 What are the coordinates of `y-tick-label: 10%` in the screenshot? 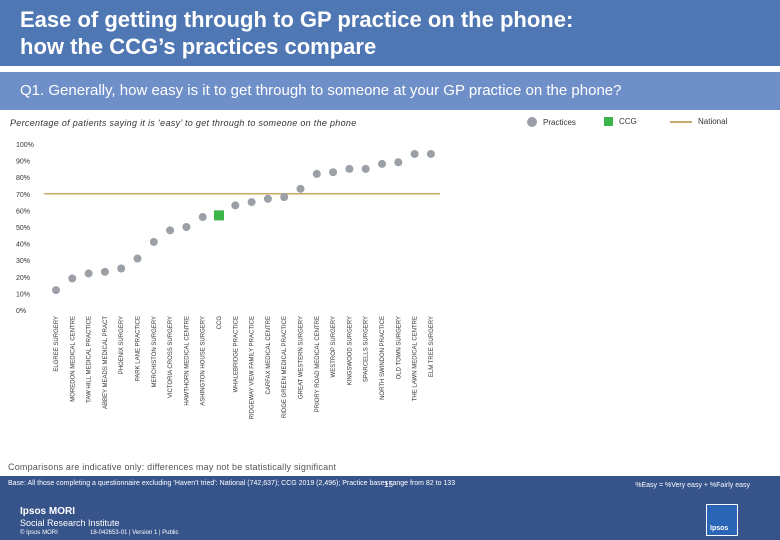 It's located at (23, 294).